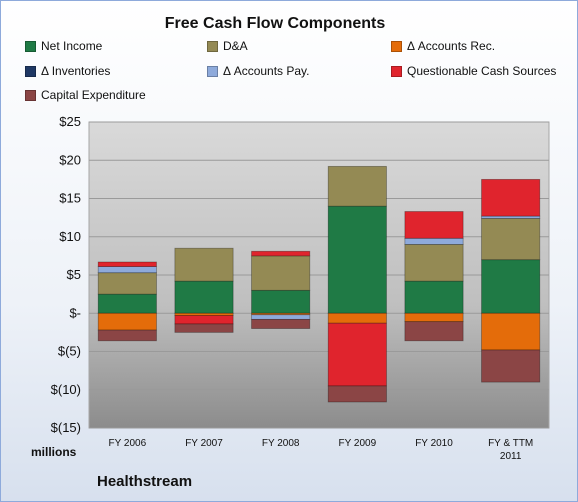 This screenshot has width=578, height=502. Describe the element at coordinates (74, 274) in the screenshot. I see `y-tick-label: $5` at that location.